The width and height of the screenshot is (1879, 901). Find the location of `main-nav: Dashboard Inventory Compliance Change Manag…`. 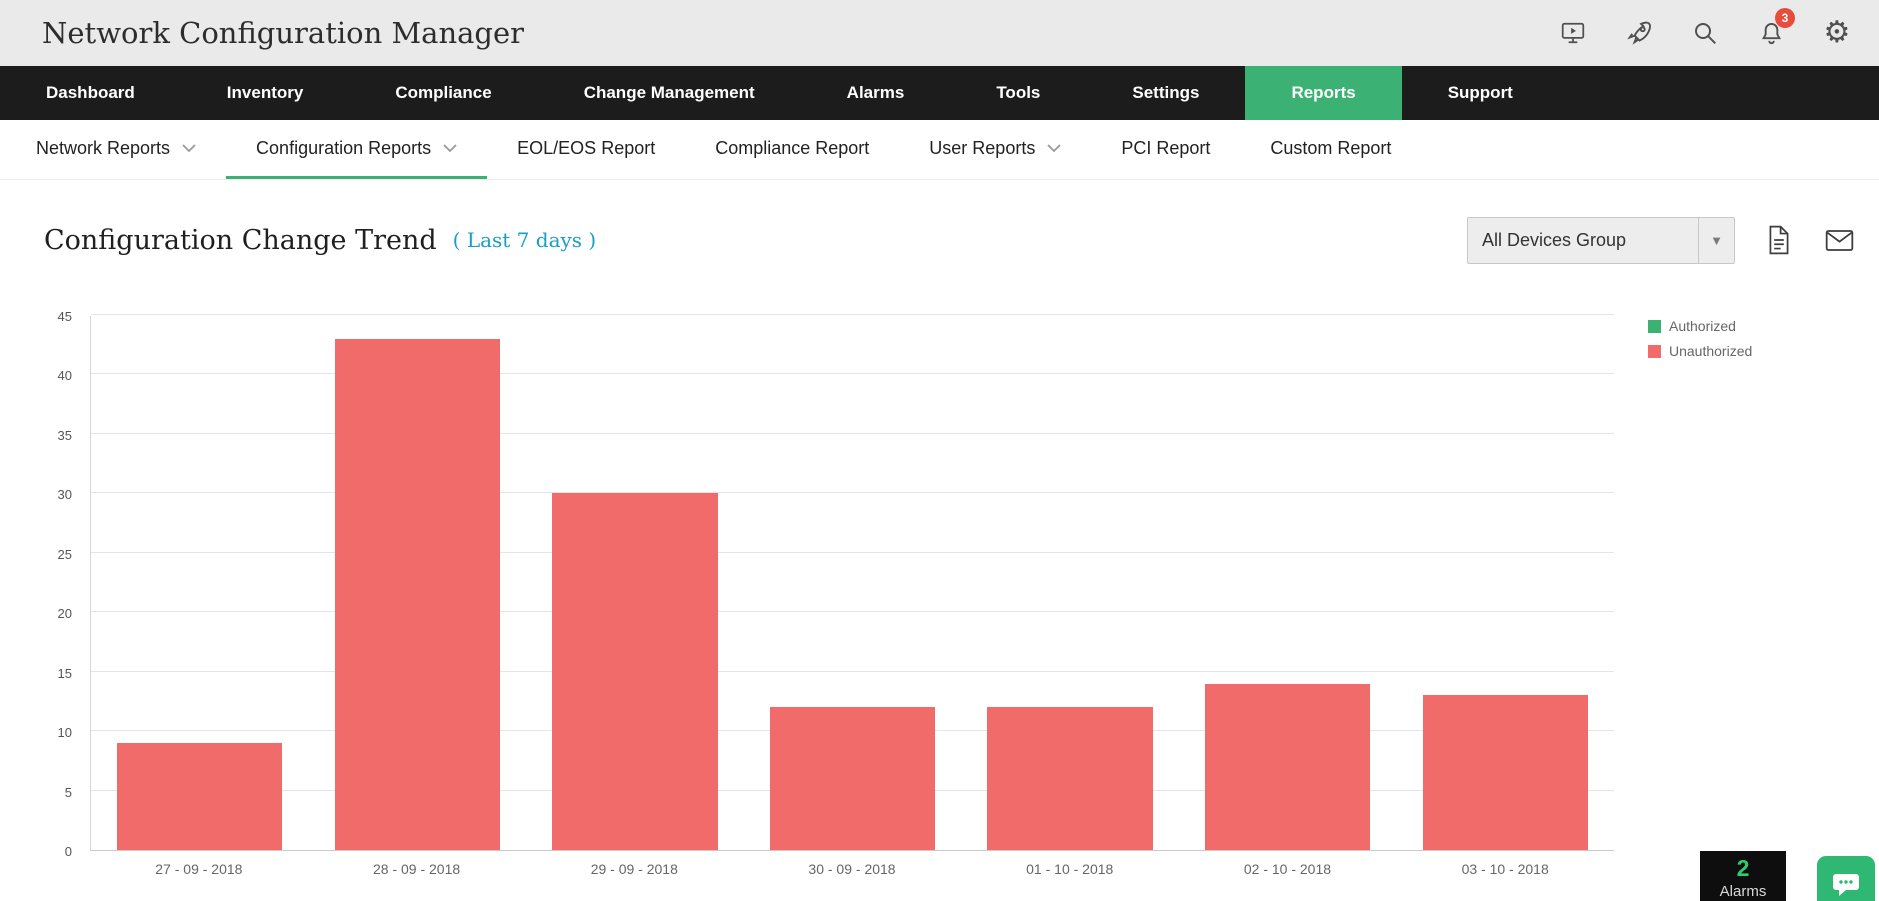

main-nav: Dashboard Inventory Compliance Change Manag… is located at coordinates (939, 93).